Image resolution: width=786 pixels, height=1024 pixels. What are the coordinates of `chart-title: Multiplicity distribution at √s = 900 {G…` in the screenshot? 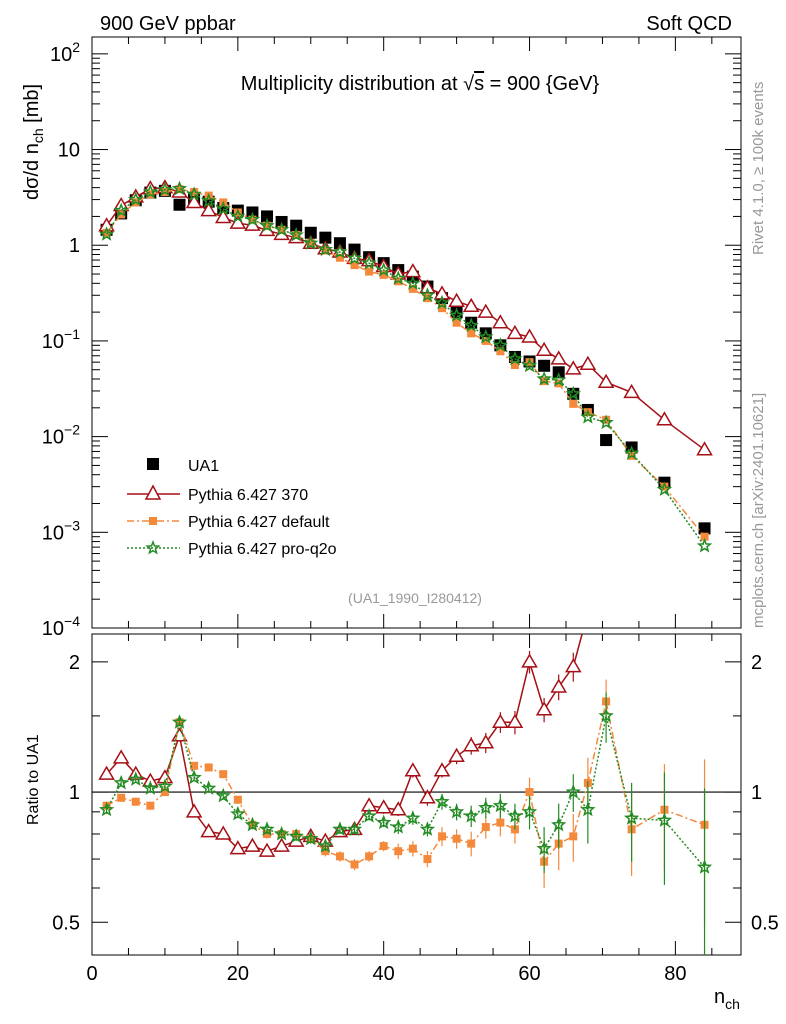 It's located at (420, 84).